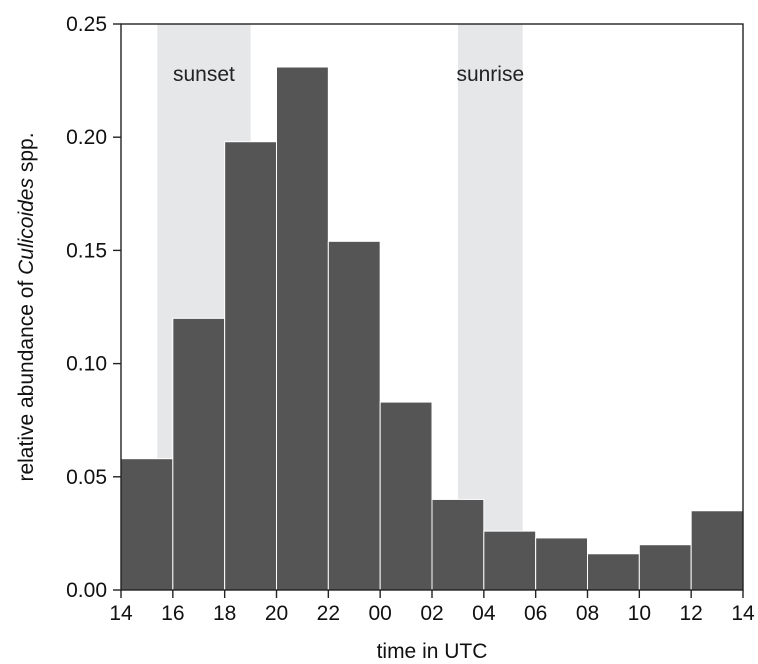 The image size is (758, 664). I want to click on x-tick-label: 08, so click(587, 613).